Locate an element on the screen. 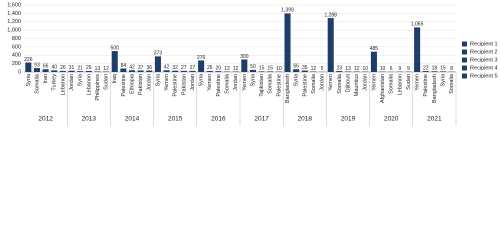  x-group-label: 2018 is located at coordinates (305, 119).